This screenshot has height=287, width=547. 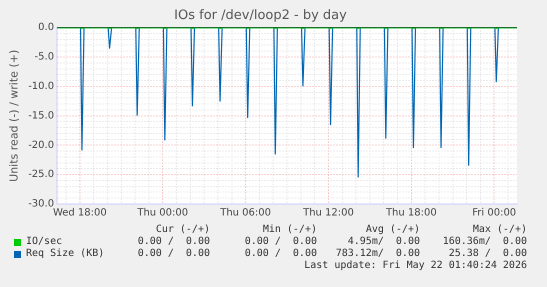 What do you see at coordinates (378, 254) in the screenshot?
I see `text: 783.12m/ 0.00` at bounding box center [378, 254].